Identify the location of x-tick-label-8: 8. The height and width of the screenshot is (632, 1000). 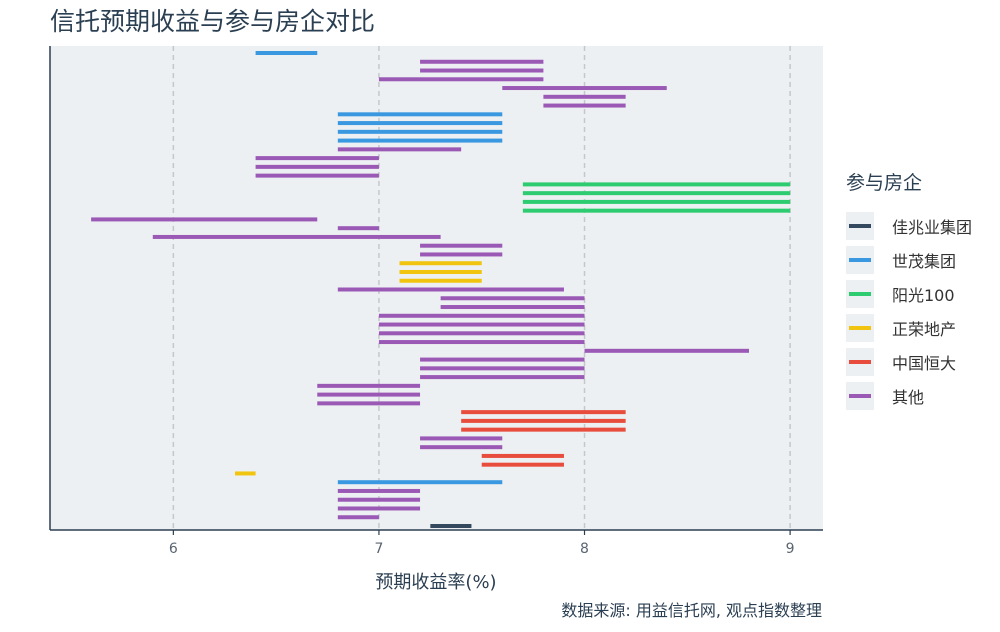
(584, 549).